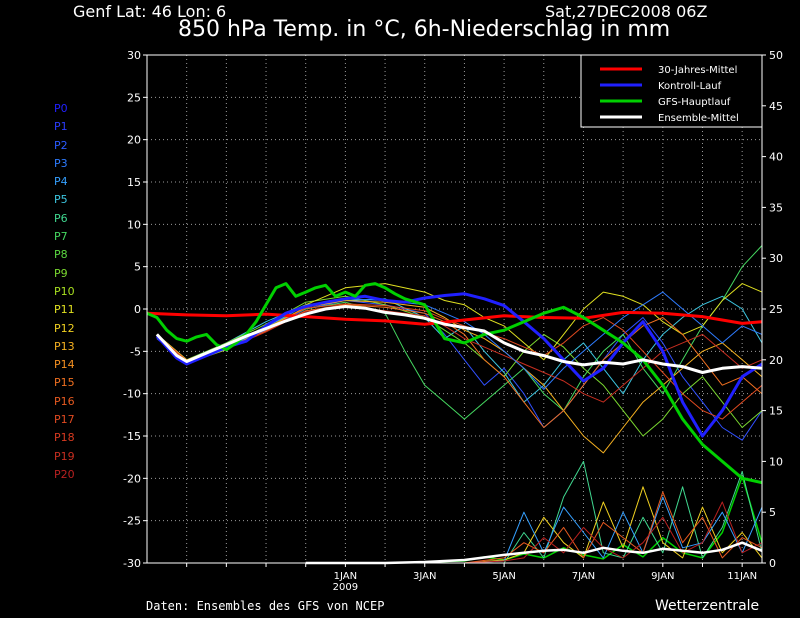  What do you see at coordinates (583, 576) in the screenshot?
I see `x-tick-label: 7JAN` at bounding box center [583, 576].